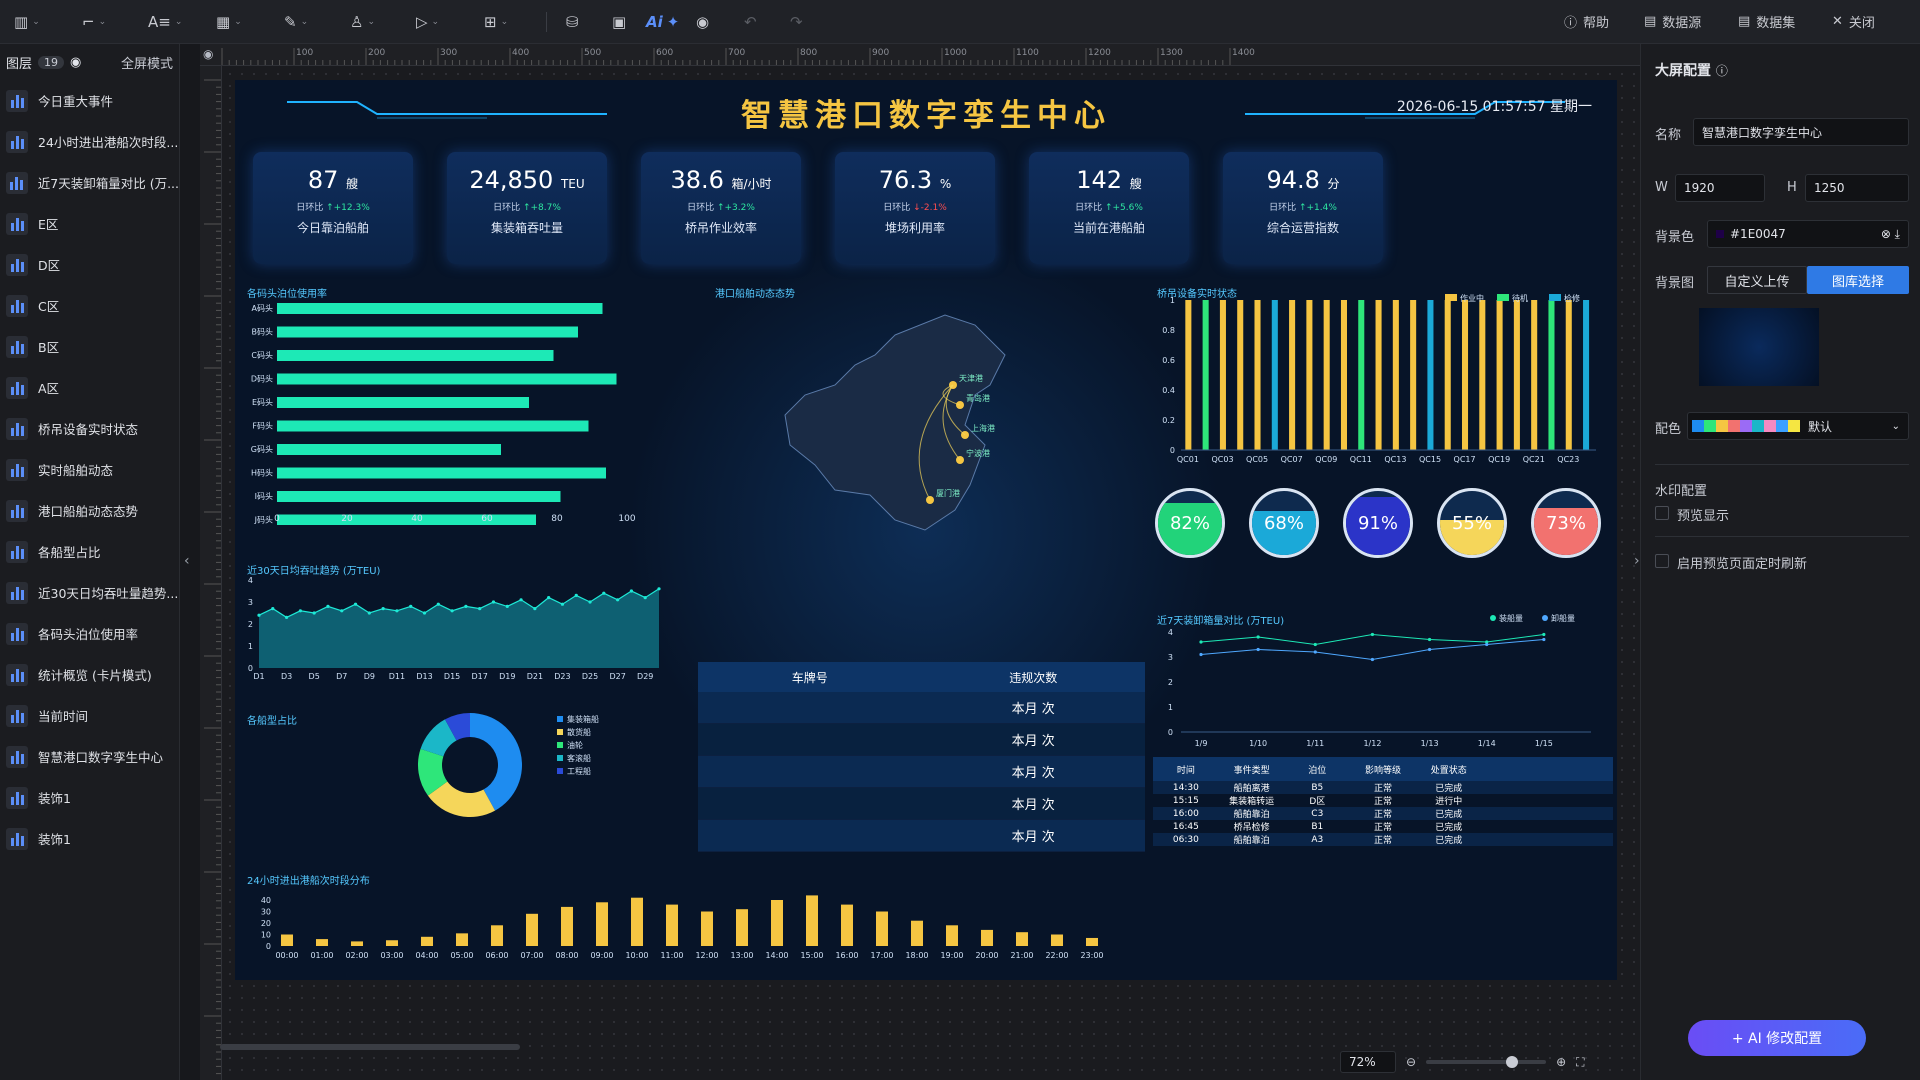 This screenshot has height=1080, width=1920. Describe the element at coordinates (1637, 561) in the screenshot. I see `collapse-right-panel-icon: ›` at that location.